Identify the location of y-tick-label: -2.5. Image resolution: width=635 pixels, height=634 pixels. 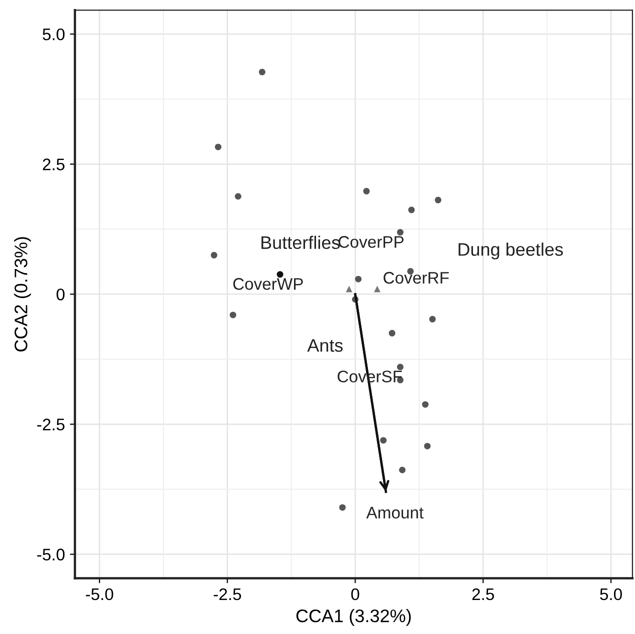
(51, 424).